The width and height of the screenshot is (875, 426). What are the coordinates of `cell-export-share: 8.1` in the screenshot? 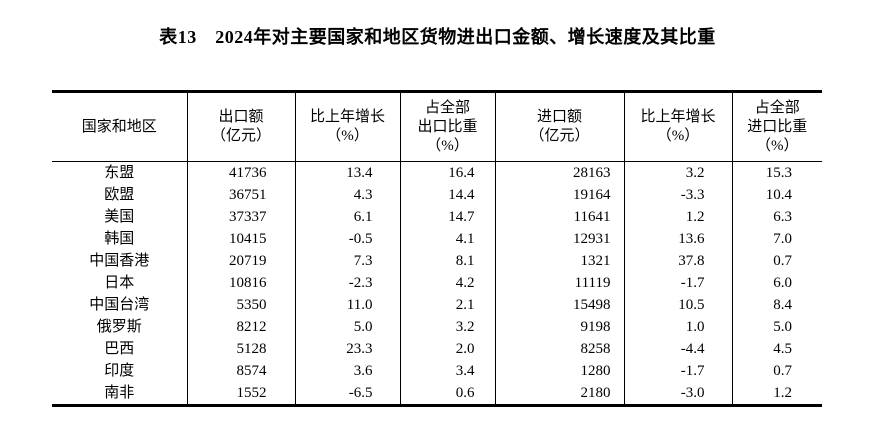 It's located at (448, 261).